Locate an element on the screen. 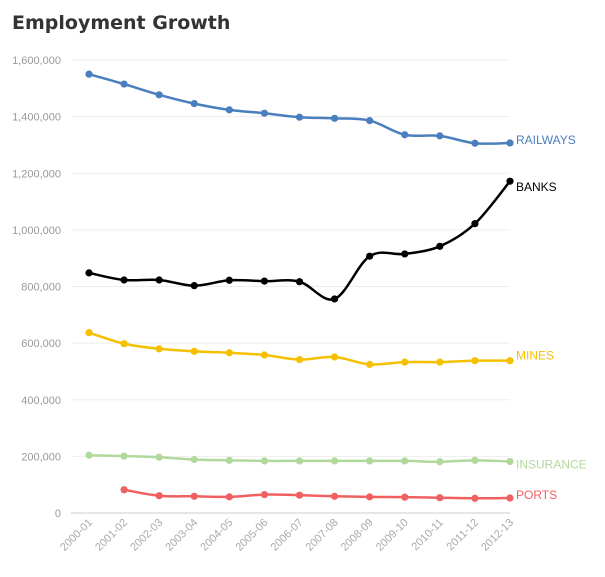 Image resolution: width=605 pixels, height=577 pixels. x-tick-label: 2006-07 is located at coordinates (287, 535).